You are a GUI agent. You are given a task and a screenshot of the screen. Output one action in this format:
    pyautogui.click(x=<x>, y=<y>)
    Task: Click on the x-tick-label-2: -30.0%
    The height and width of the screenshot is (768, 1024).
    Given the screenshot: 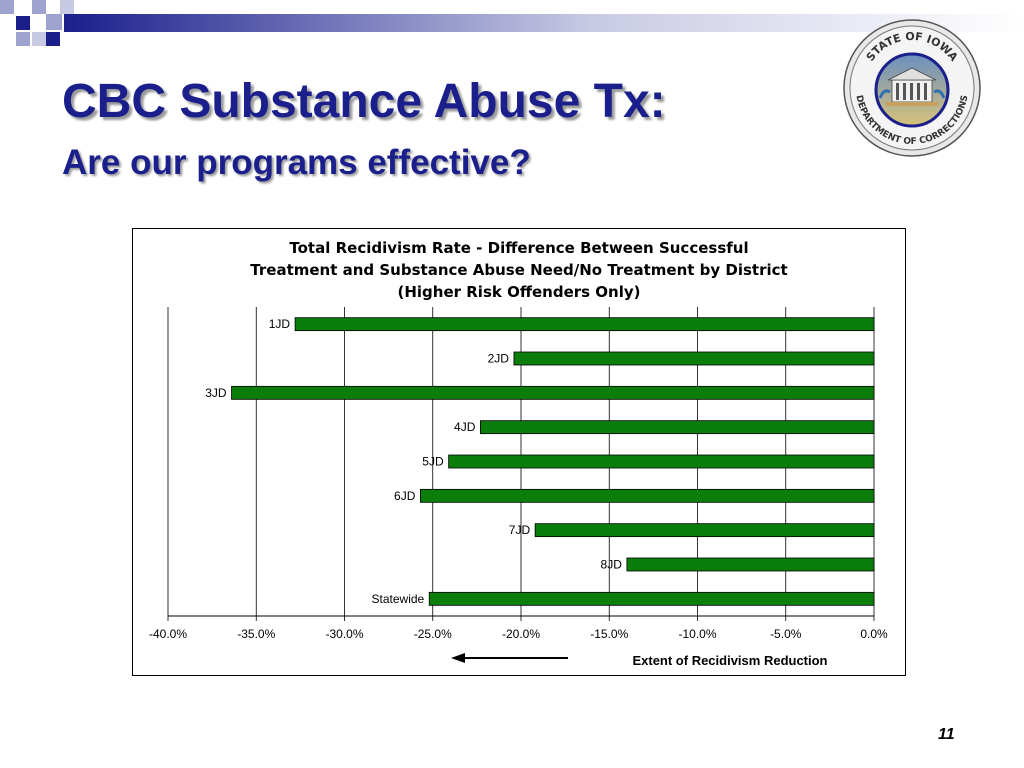 What is the action you would take?
    pyautogui.click(x=344, y=634)
    